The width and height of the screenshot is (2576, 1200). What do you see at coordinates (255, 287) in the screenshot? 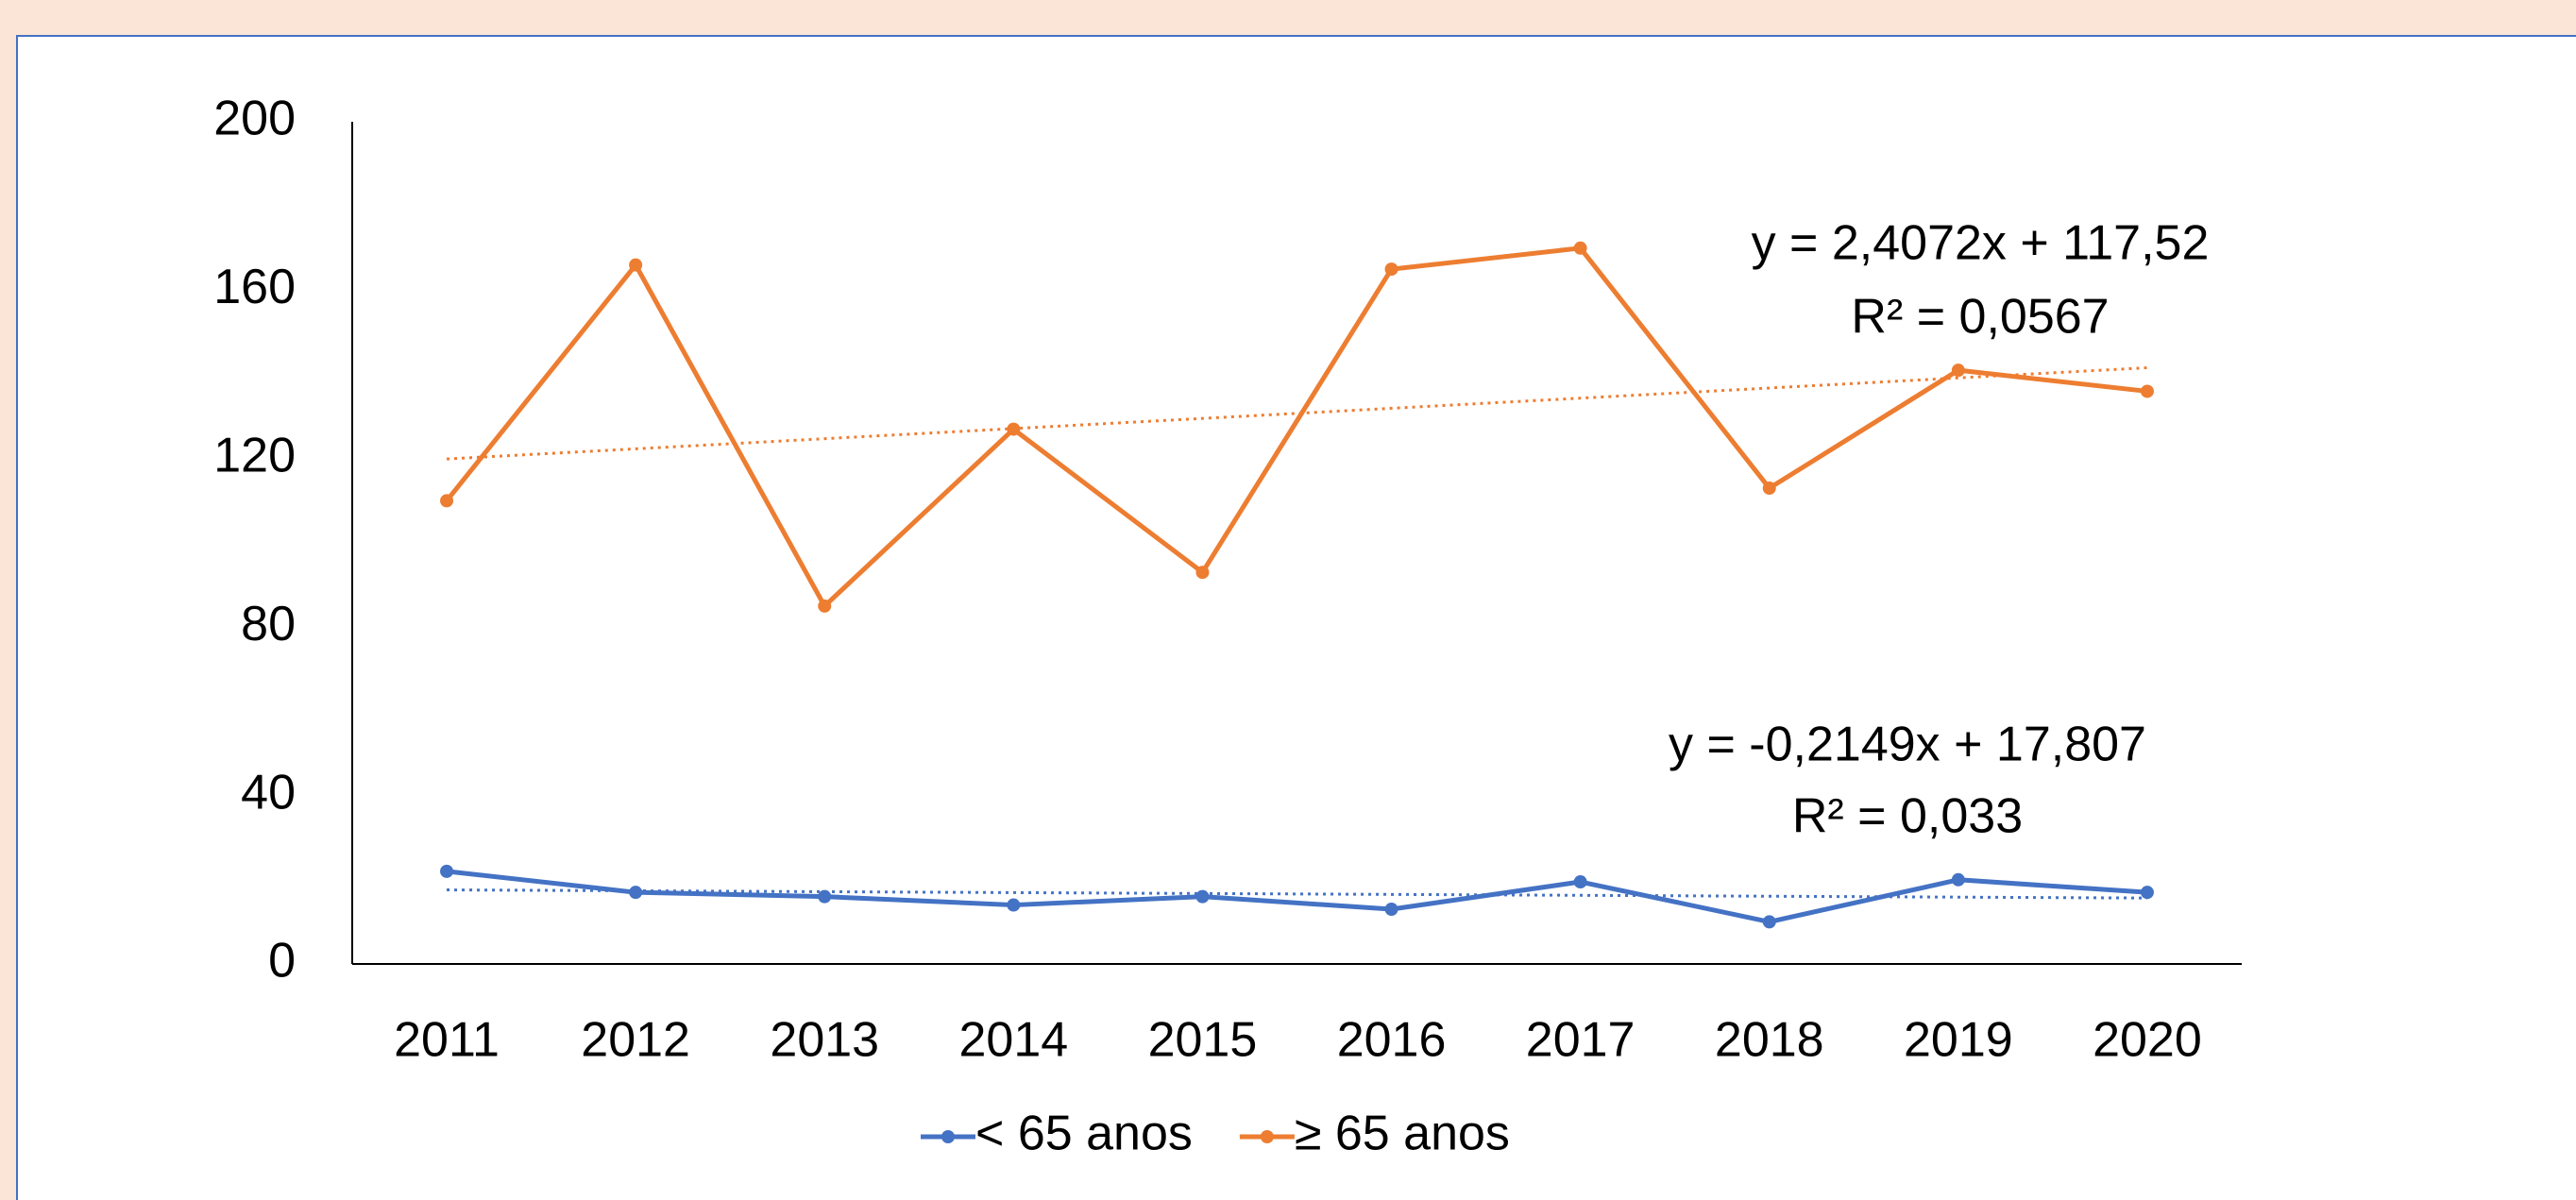
I see `y-tick-label: 160` at bounding box center [255, 287].